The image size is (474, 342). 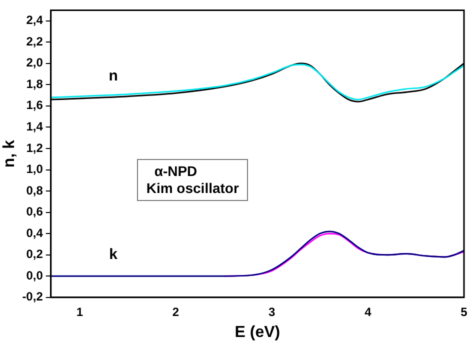 I want to click on annotation: k, so click(x=113, y=254).